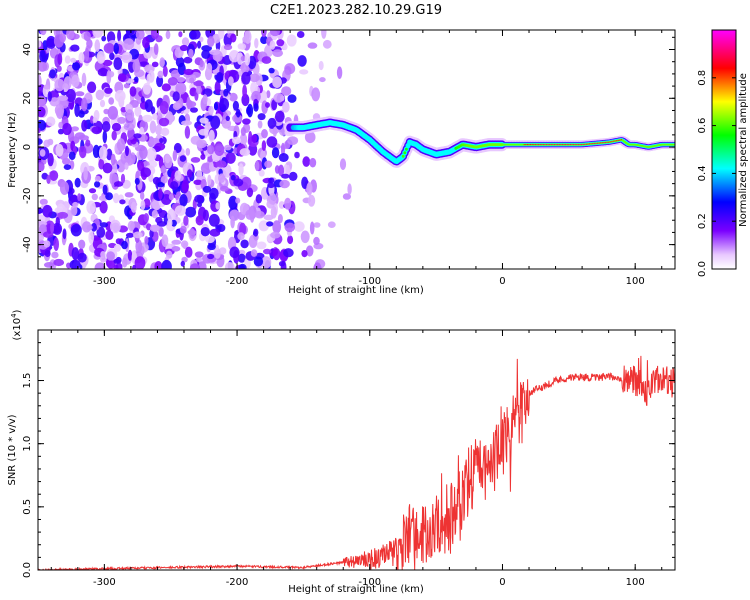 This screenshot has width=750, height=600. Describe the element at coordinates (724, 149) in the screenshot. I see `colorbar-gradient` at that location.